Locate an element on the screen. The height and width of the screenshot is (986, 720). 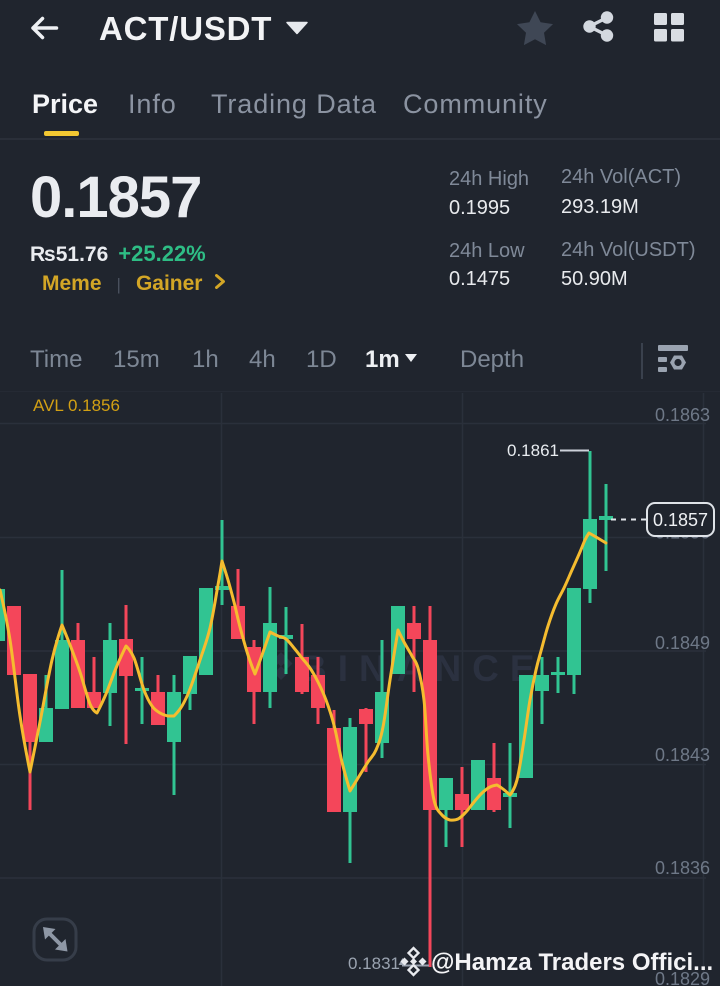
svg-text: 0.1849 is located at coordinates (682, 643).